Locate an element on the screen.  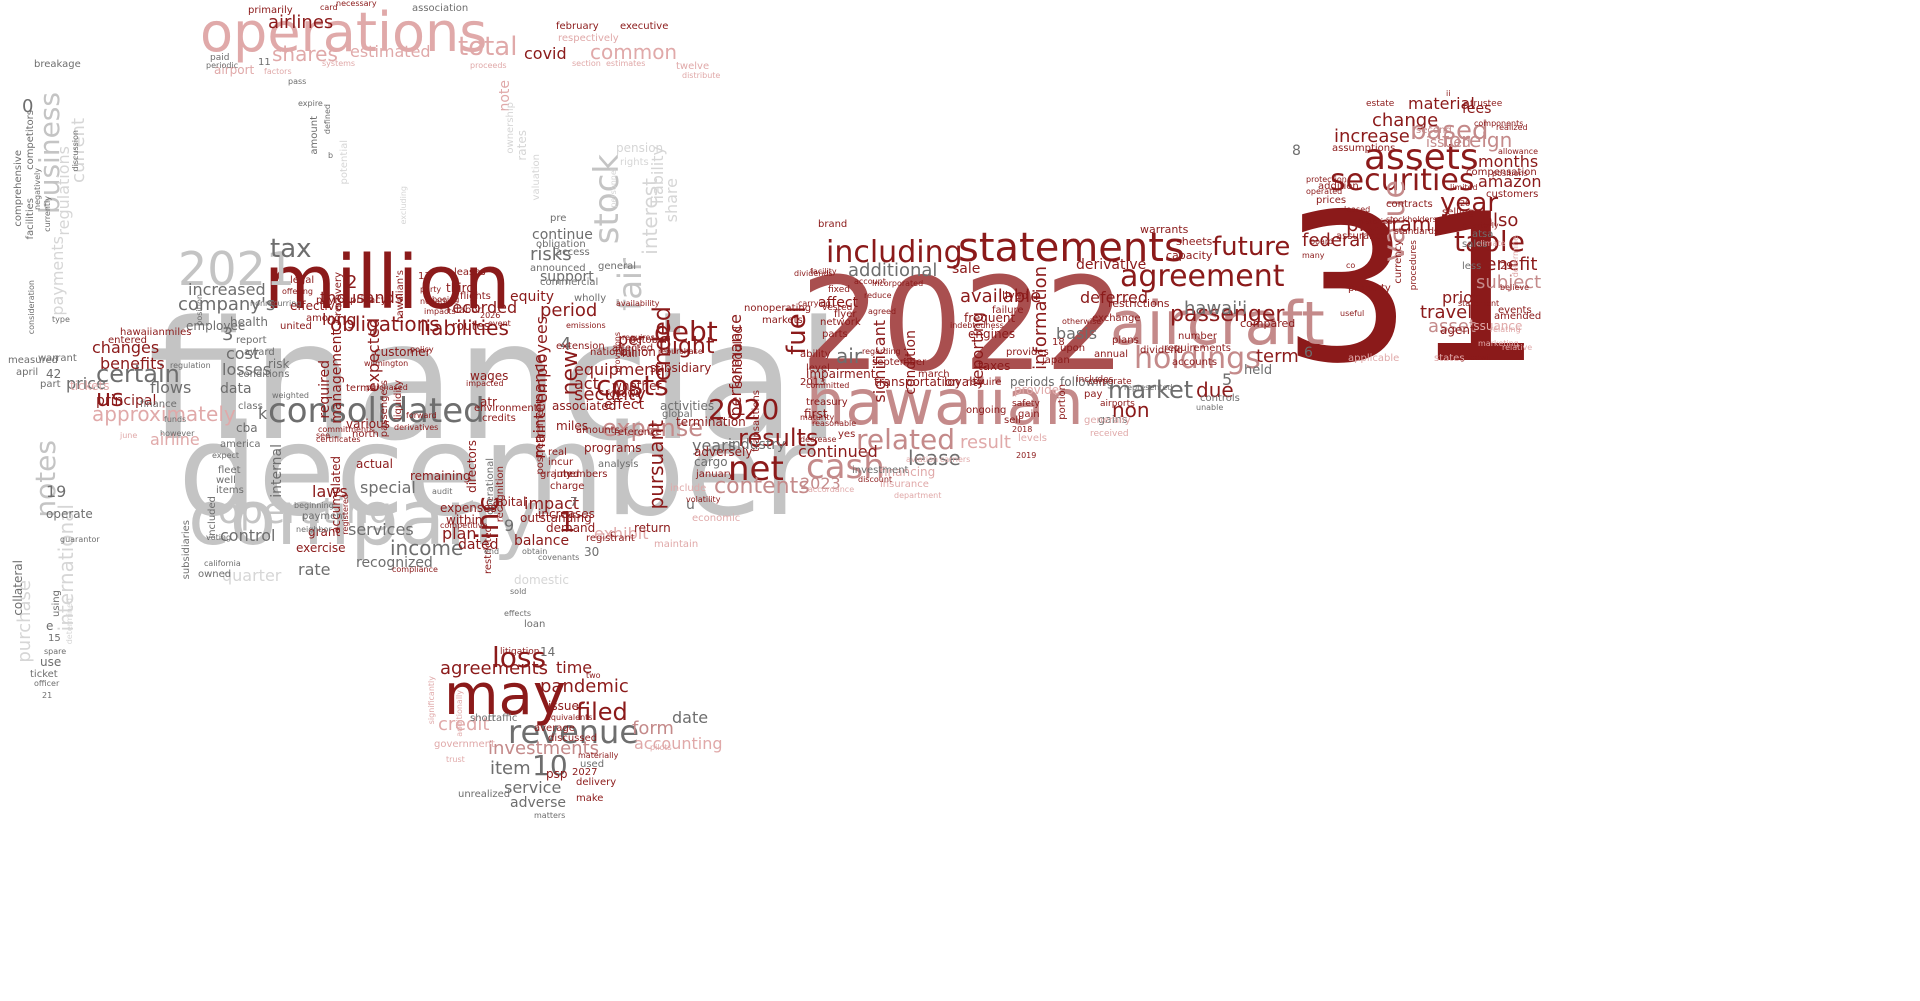
word-fees: fees is located at coordinates (1477, 109).